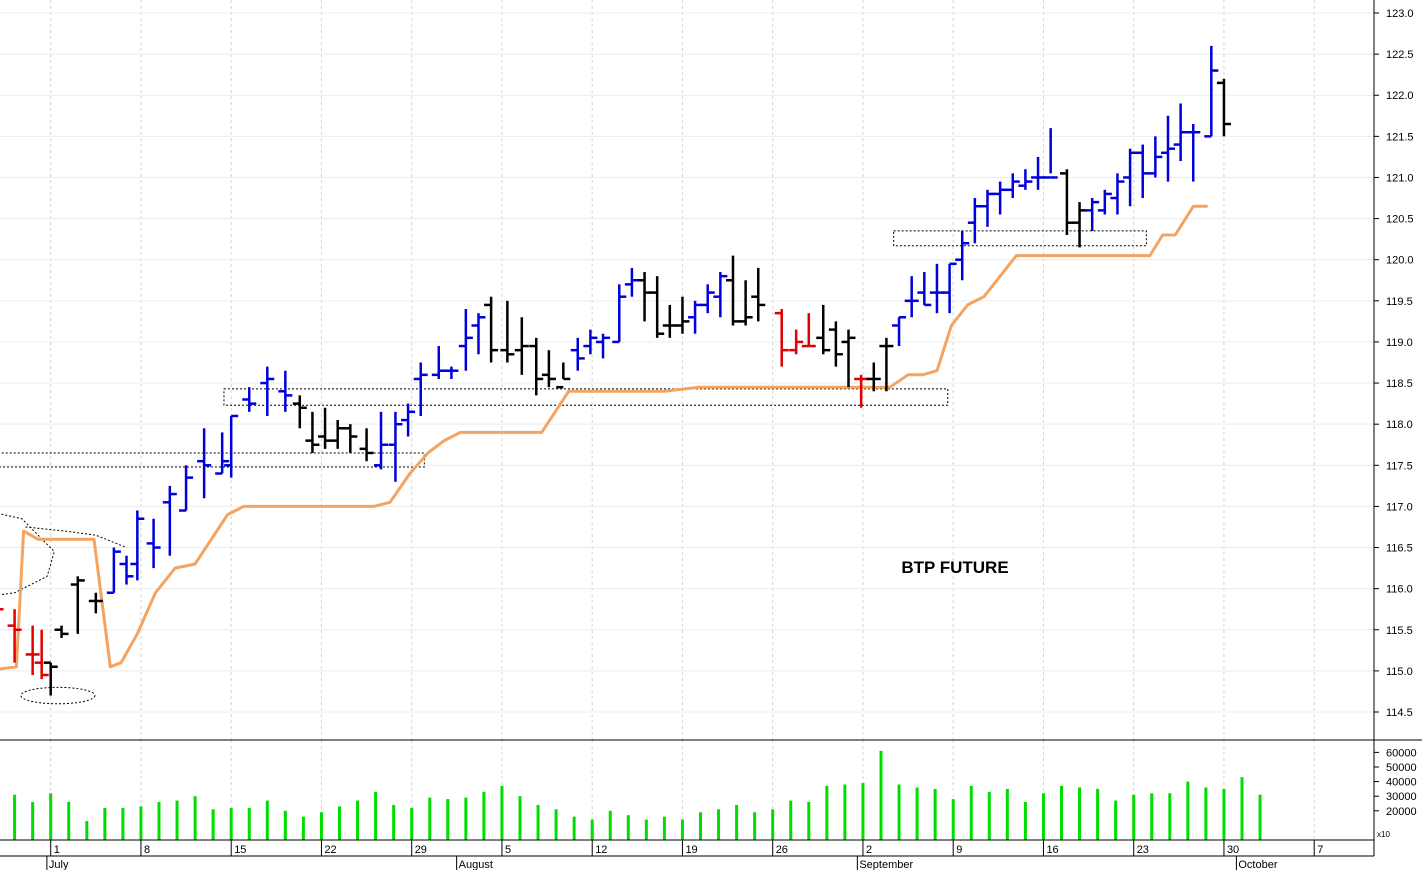 Image resolution: width=1422 pixels, height=875 pixels. I want to click on price-tick-label: 114.5, so click(1399, 713).